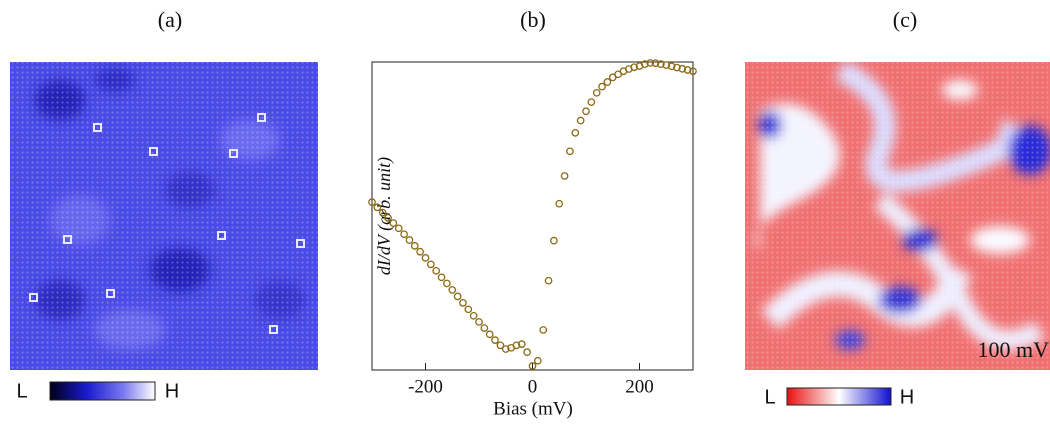 This screenshot has height=426, width=1050. What do you see at coordinates (533, 386) in the screenshot?
I see `x-tick-label: 0` at bounding box center [533, 386].